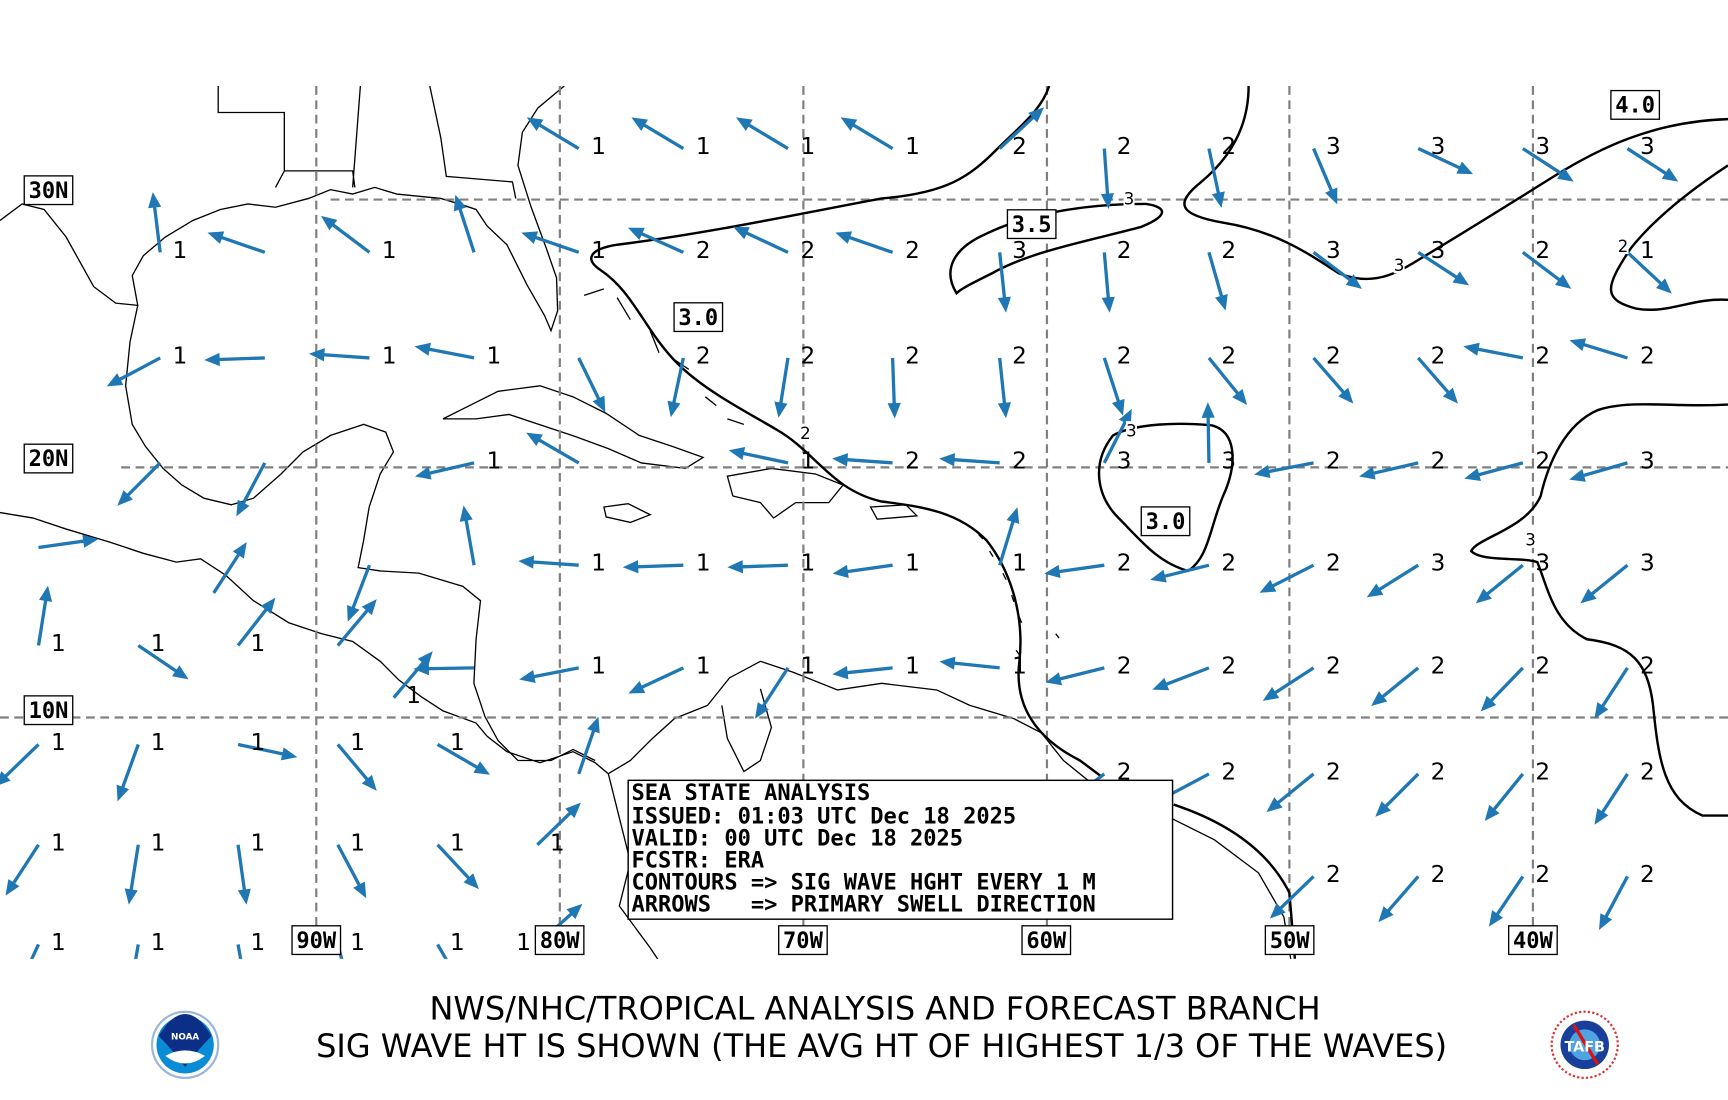 This screenshot has width=1728, height=1100. I want to click on contour-value-box: 4.0, so click(1635, 104).